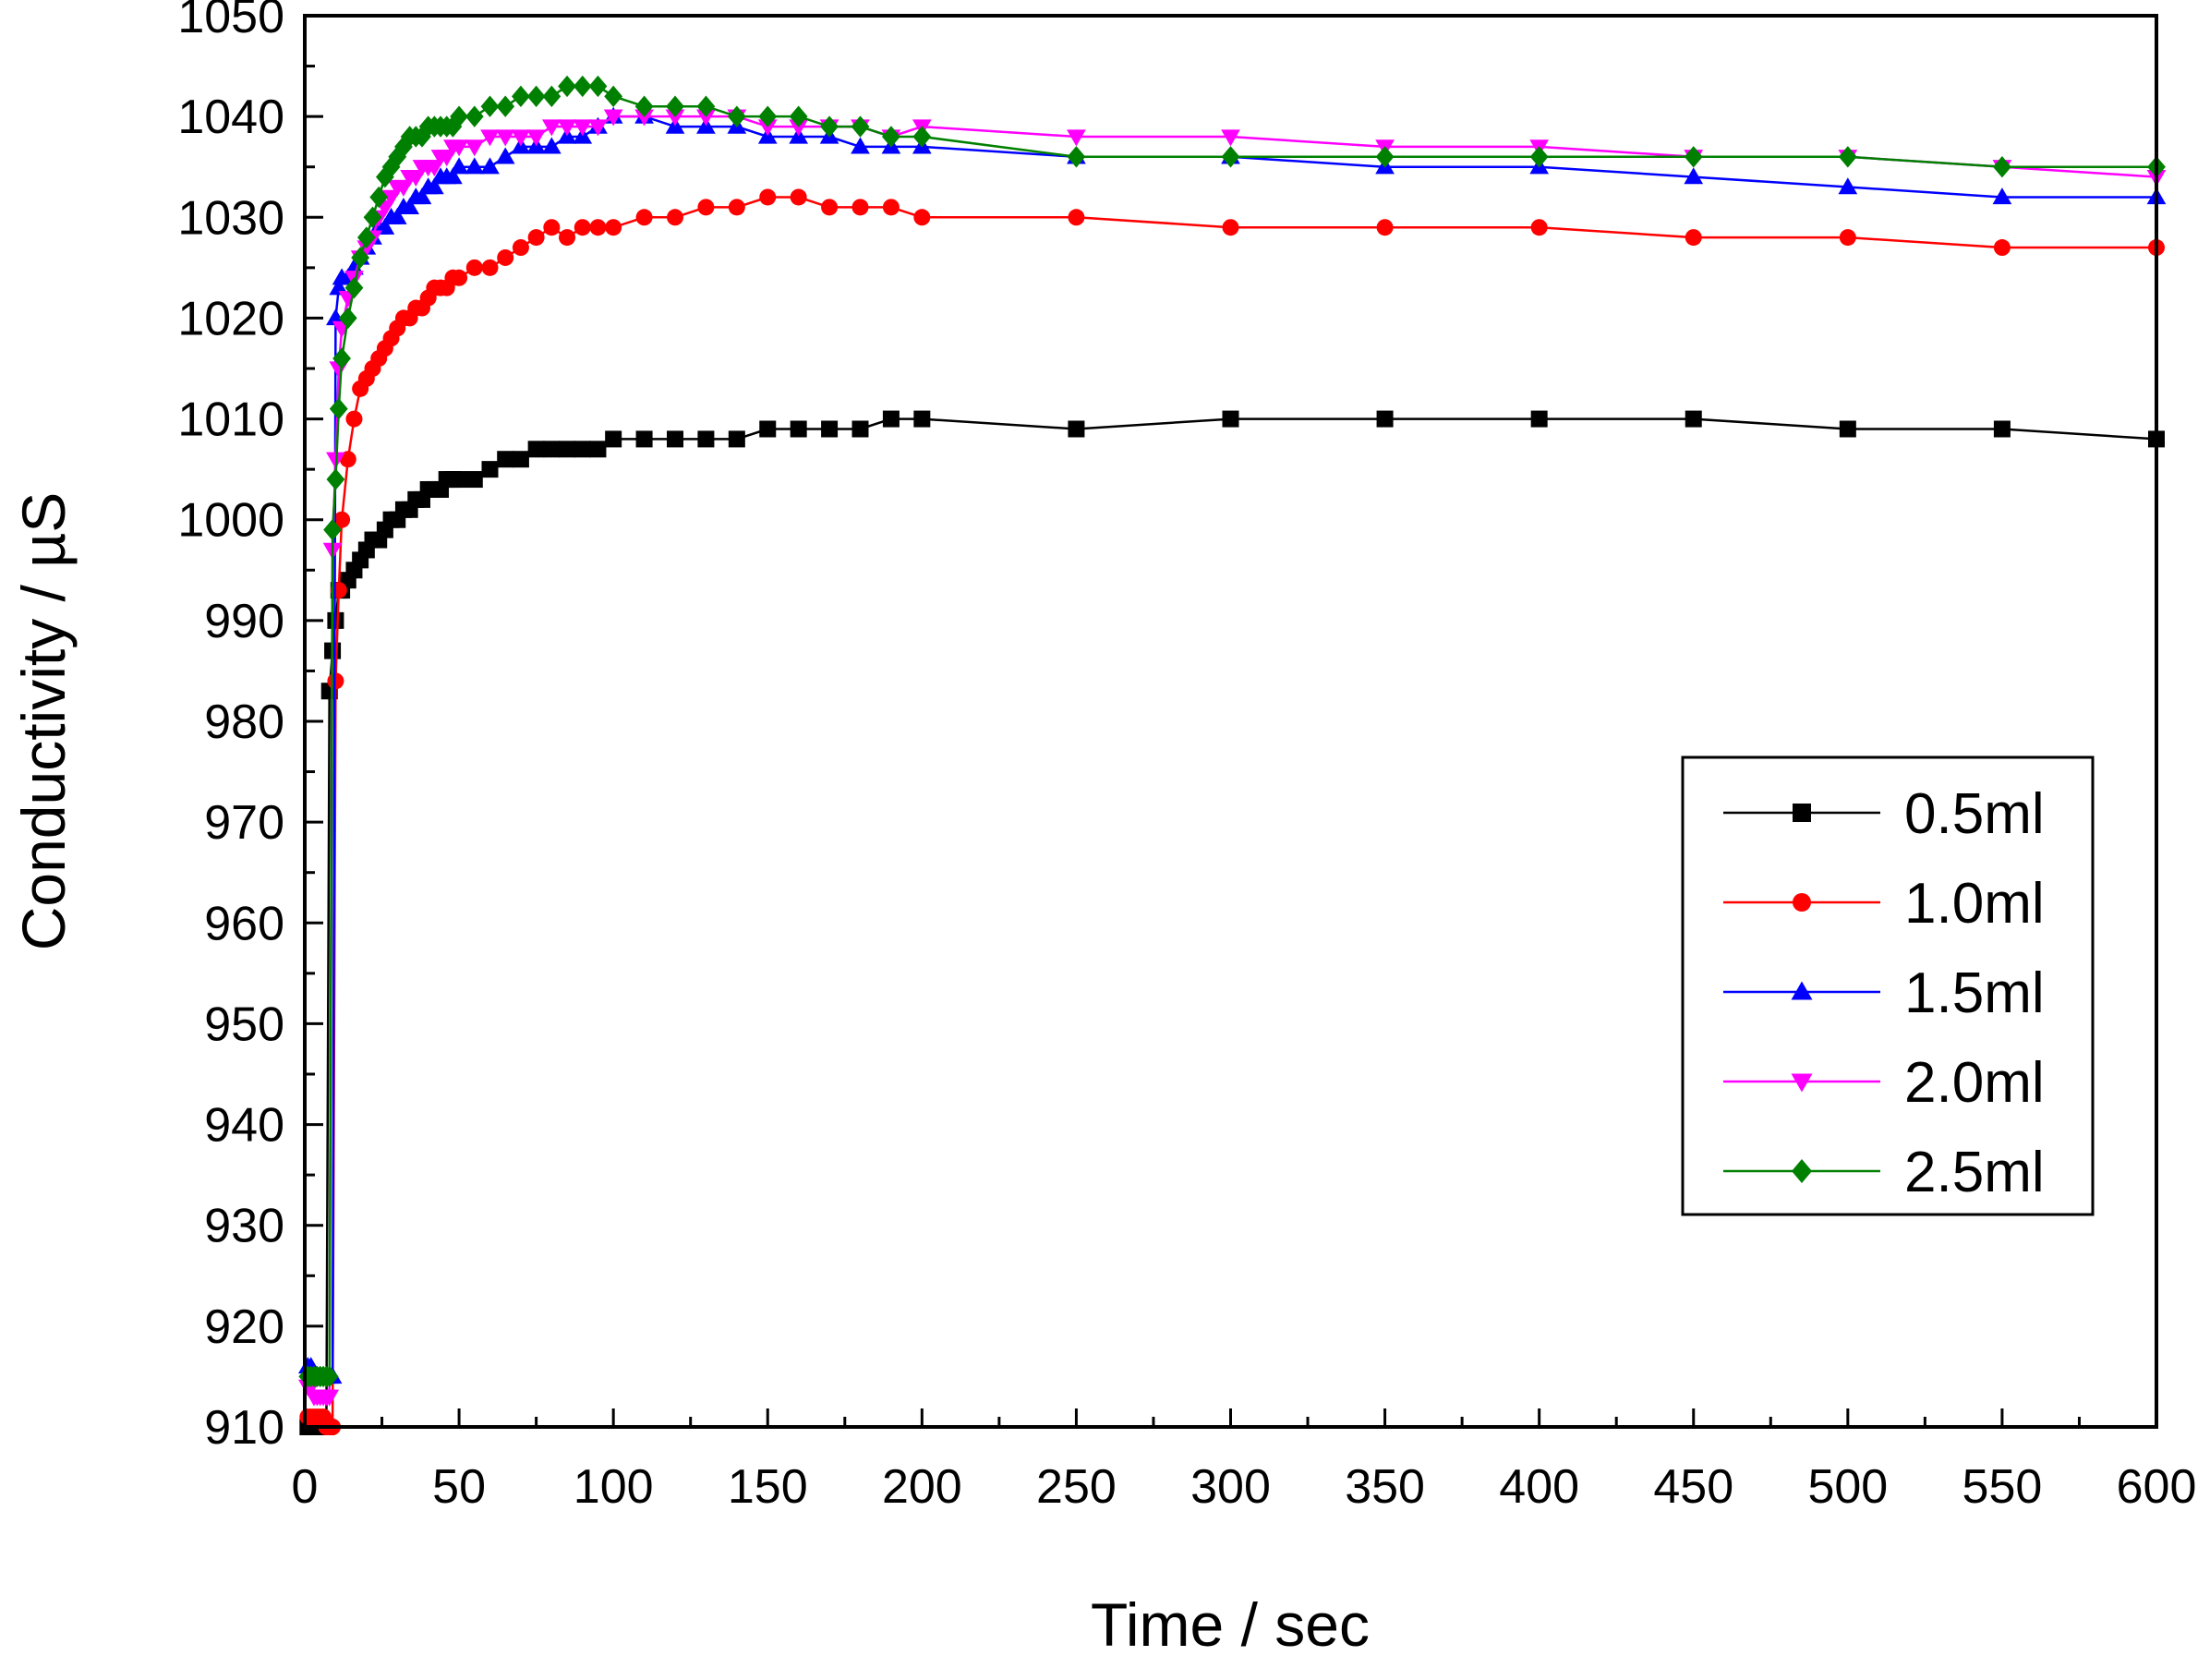 This screenshot has width=2210, height=1680. I want to click on y-tick-label: 930, so click(244, 1226).